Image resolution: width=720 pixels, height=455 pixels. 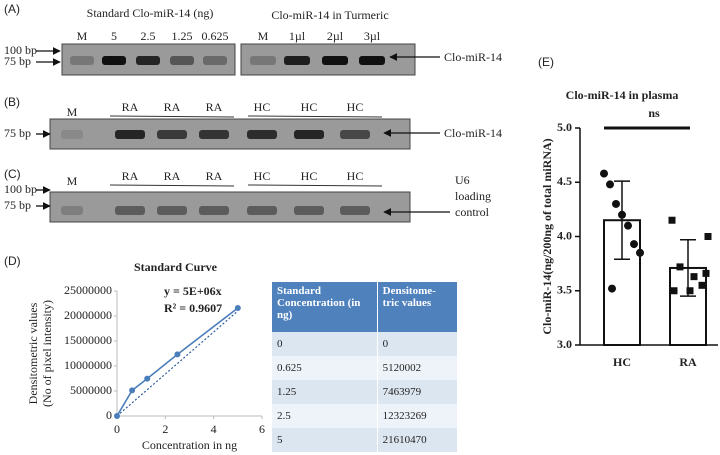 I want to click on panel-label: (D), so click(x=12, y=261).